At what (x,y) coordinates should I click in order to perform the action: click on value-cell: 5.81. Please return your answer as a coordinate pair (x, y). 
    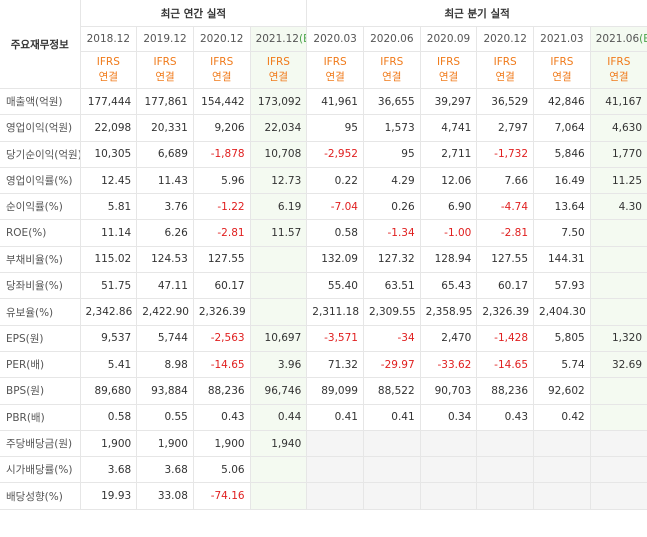
    Looking at the image, I should click on (108, 207).